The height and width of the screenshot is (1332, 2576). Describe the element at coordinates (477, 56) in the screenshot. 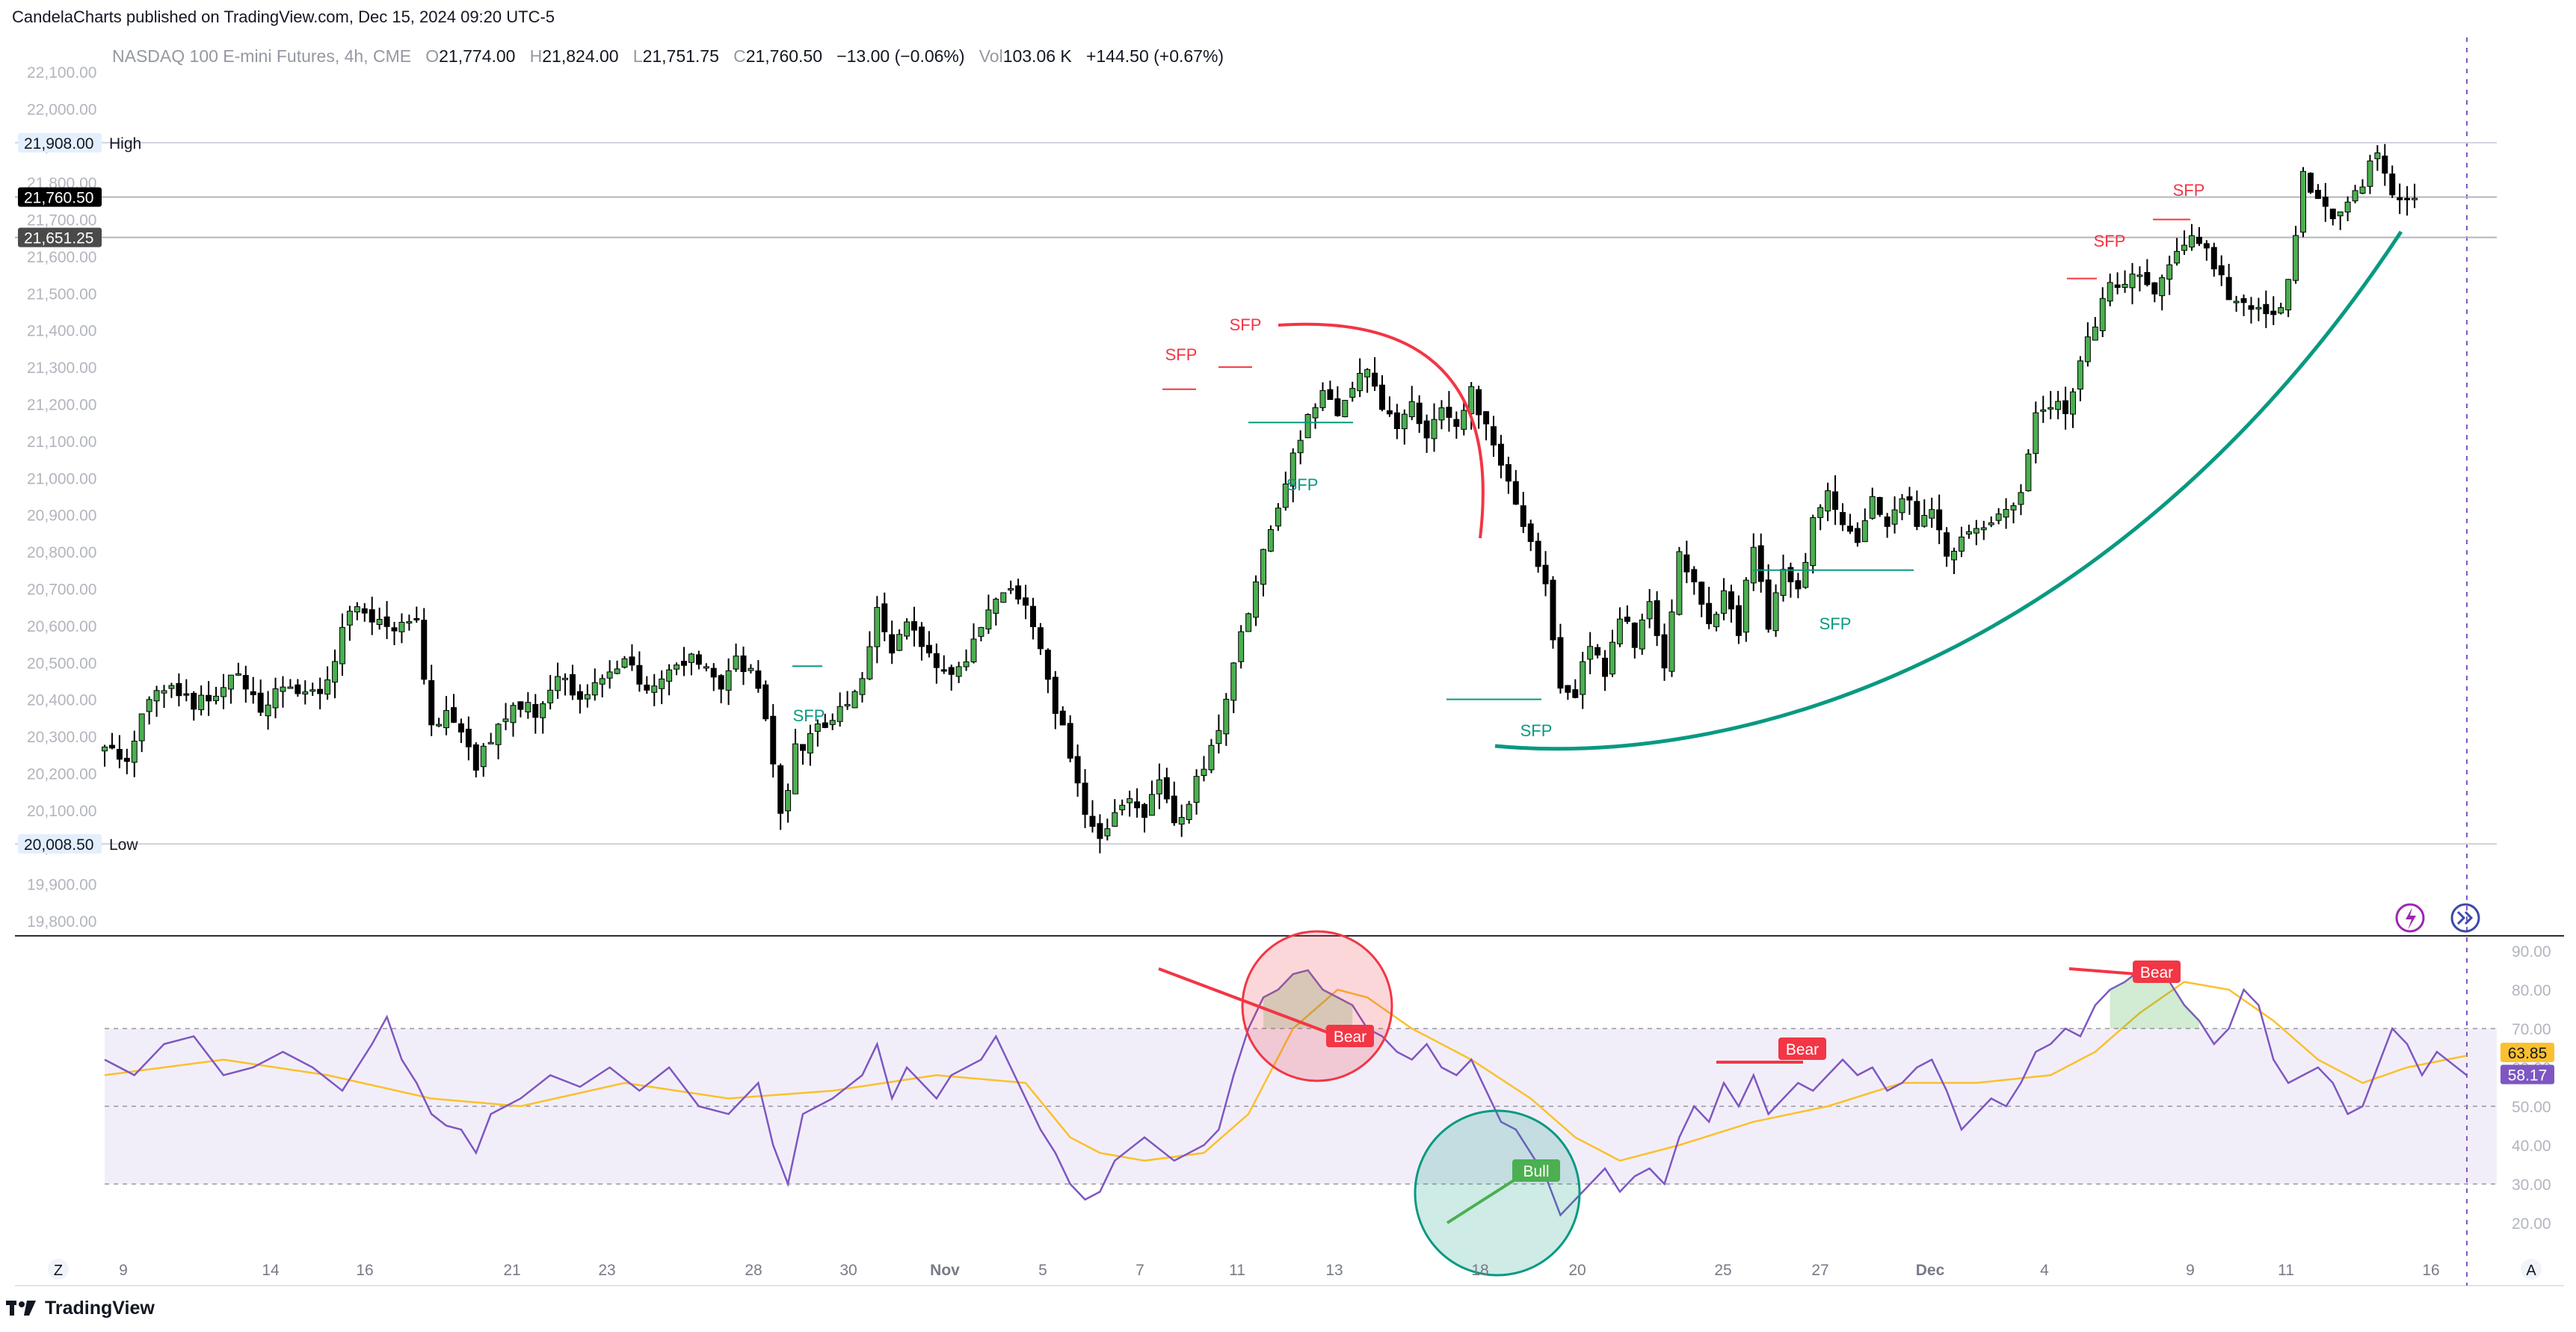

I see `open-value: 21,774.00` at that location.